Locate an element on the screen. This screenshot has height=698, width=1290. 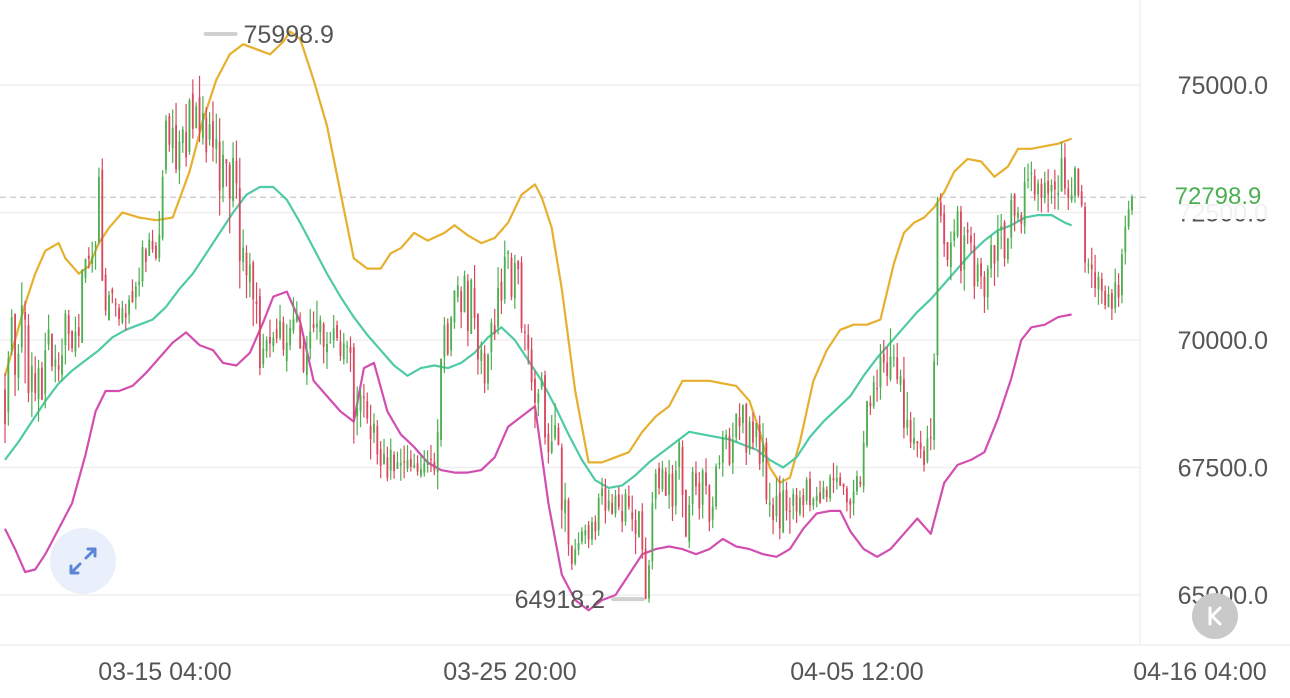
x-tick-label: 04-16 04:00 is located at coordinates (1199, 672).